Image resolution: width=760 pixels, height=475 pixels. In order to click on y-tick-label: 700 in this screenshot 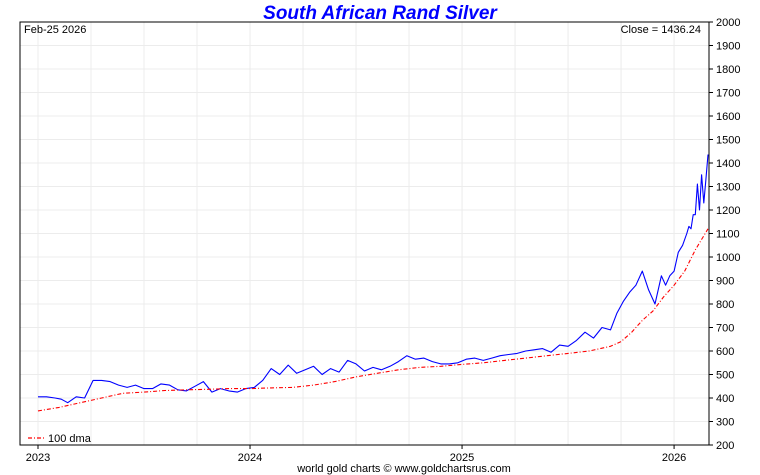, I will do `click(725, 329)`.